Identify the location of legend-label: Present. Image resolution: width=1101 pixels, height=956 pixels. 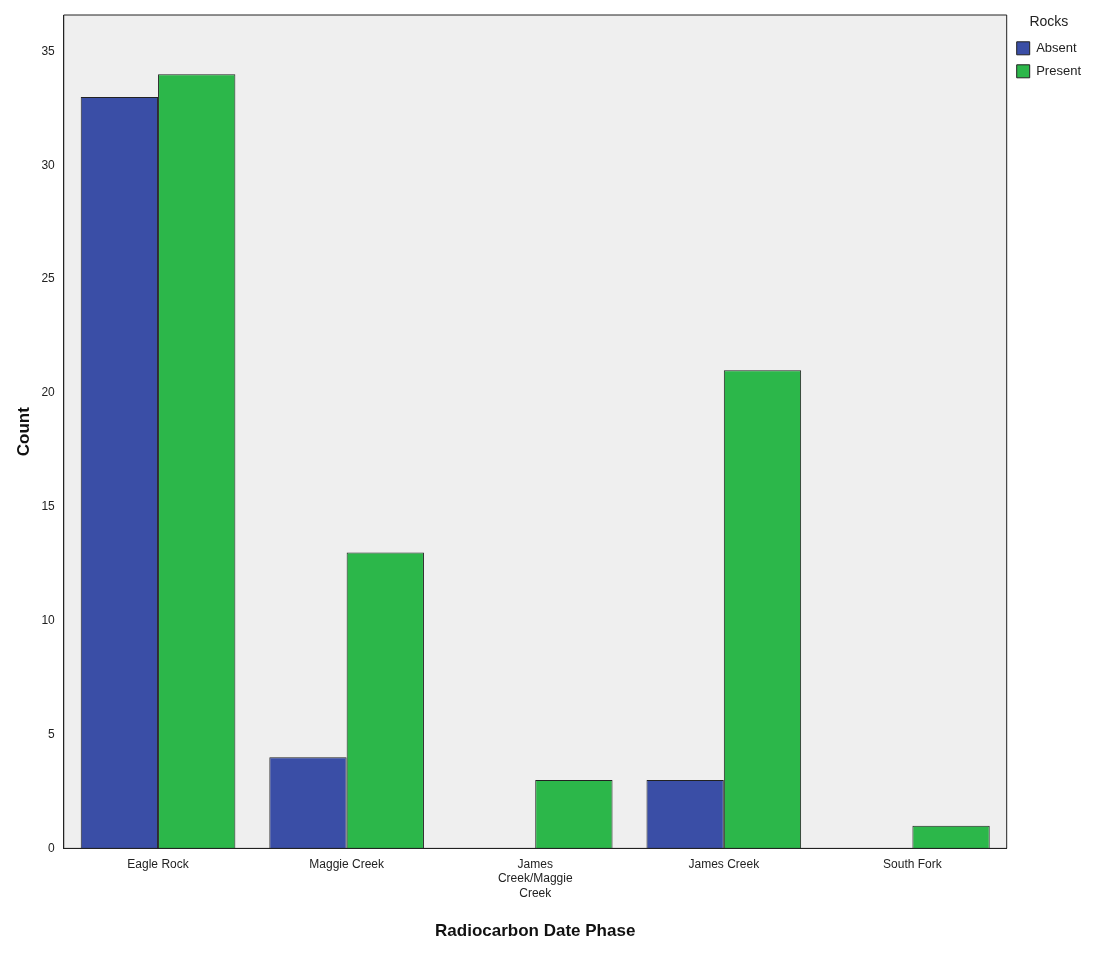
(1059, 70).